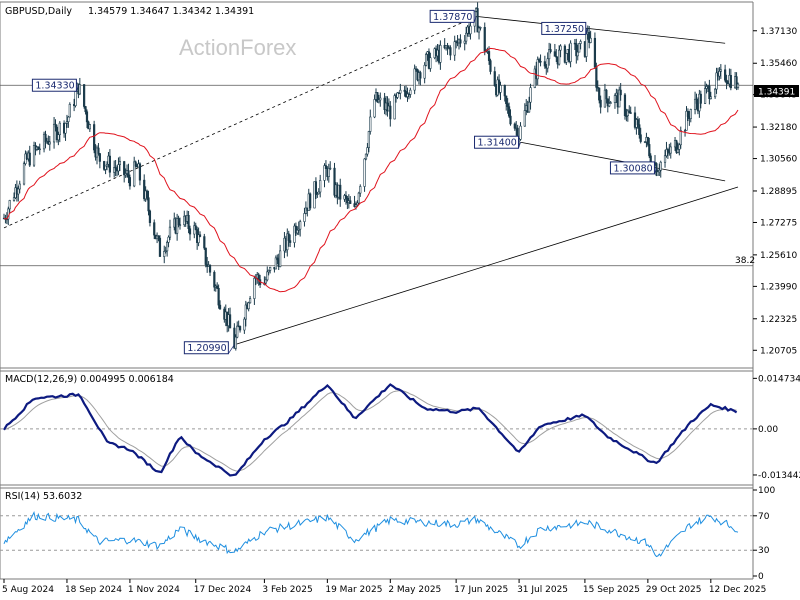 Image resolution: width=800 pixels, height=600 pixels. Describe the element at coordinates (93, 590) in the screenshot. I see `date-tick-label: 18 Sep 2024` at that location.